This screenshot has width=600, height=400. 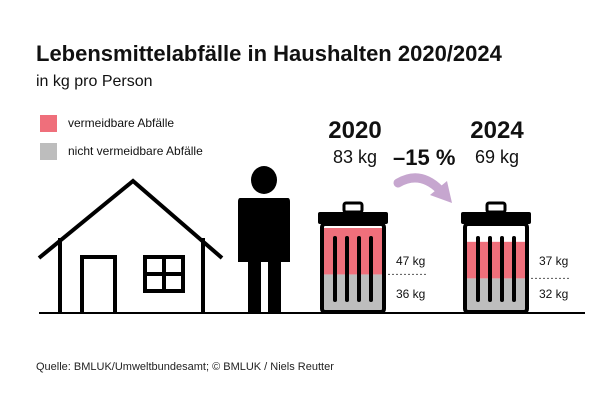 What do you see at coordinates (48, 123) in the screenshot?
I see `legend-swatch-avoidable` at bounding box center [48, 123].